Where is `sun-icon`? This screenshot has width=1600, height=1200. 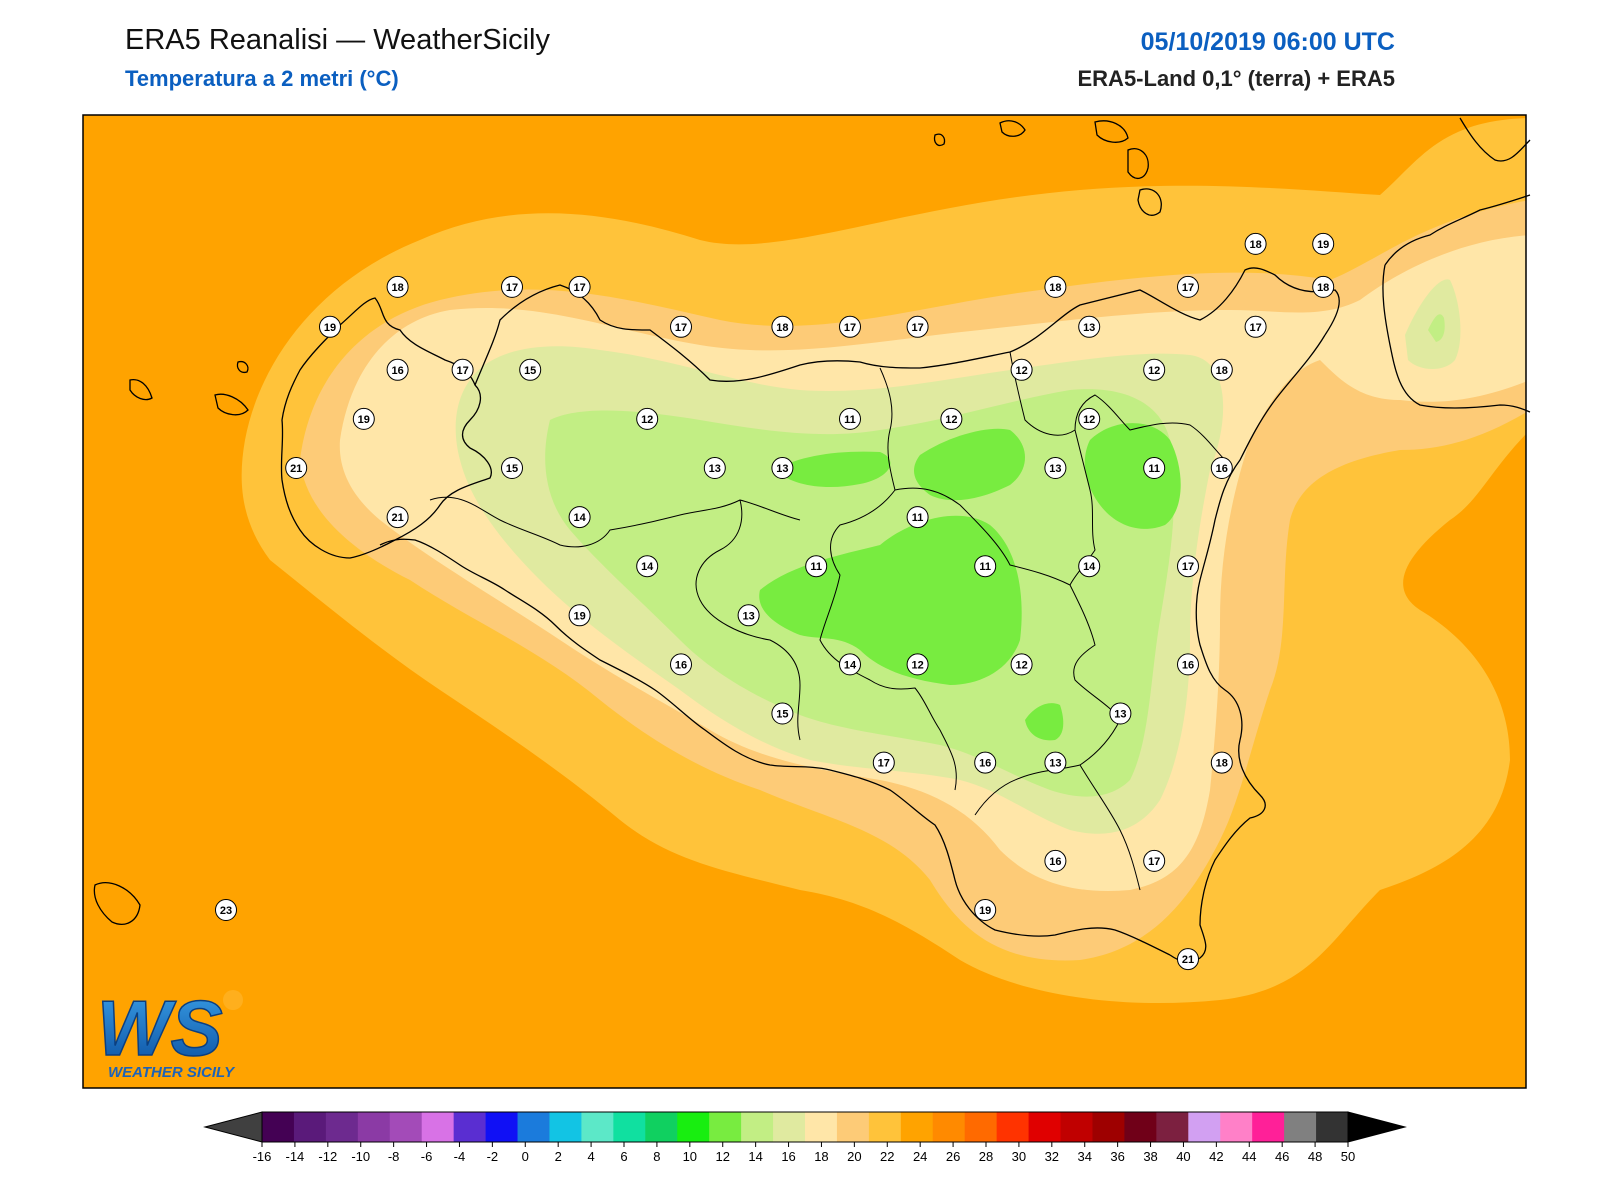 sun-icon is located at coordinates (233, 1000).